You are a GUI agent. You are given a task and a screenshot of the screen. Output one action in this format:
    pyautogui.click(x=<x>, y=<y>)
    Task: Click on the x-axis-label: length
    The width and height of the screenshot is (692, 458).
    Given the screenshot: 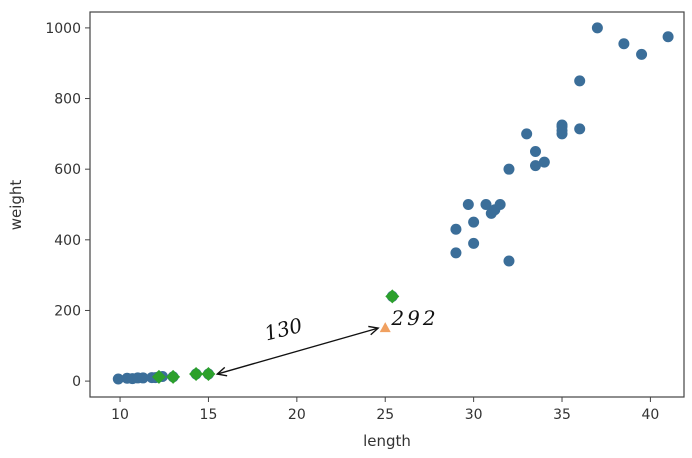 What is the action you would take?
    pyautogui.click(x=387, y=441)
    